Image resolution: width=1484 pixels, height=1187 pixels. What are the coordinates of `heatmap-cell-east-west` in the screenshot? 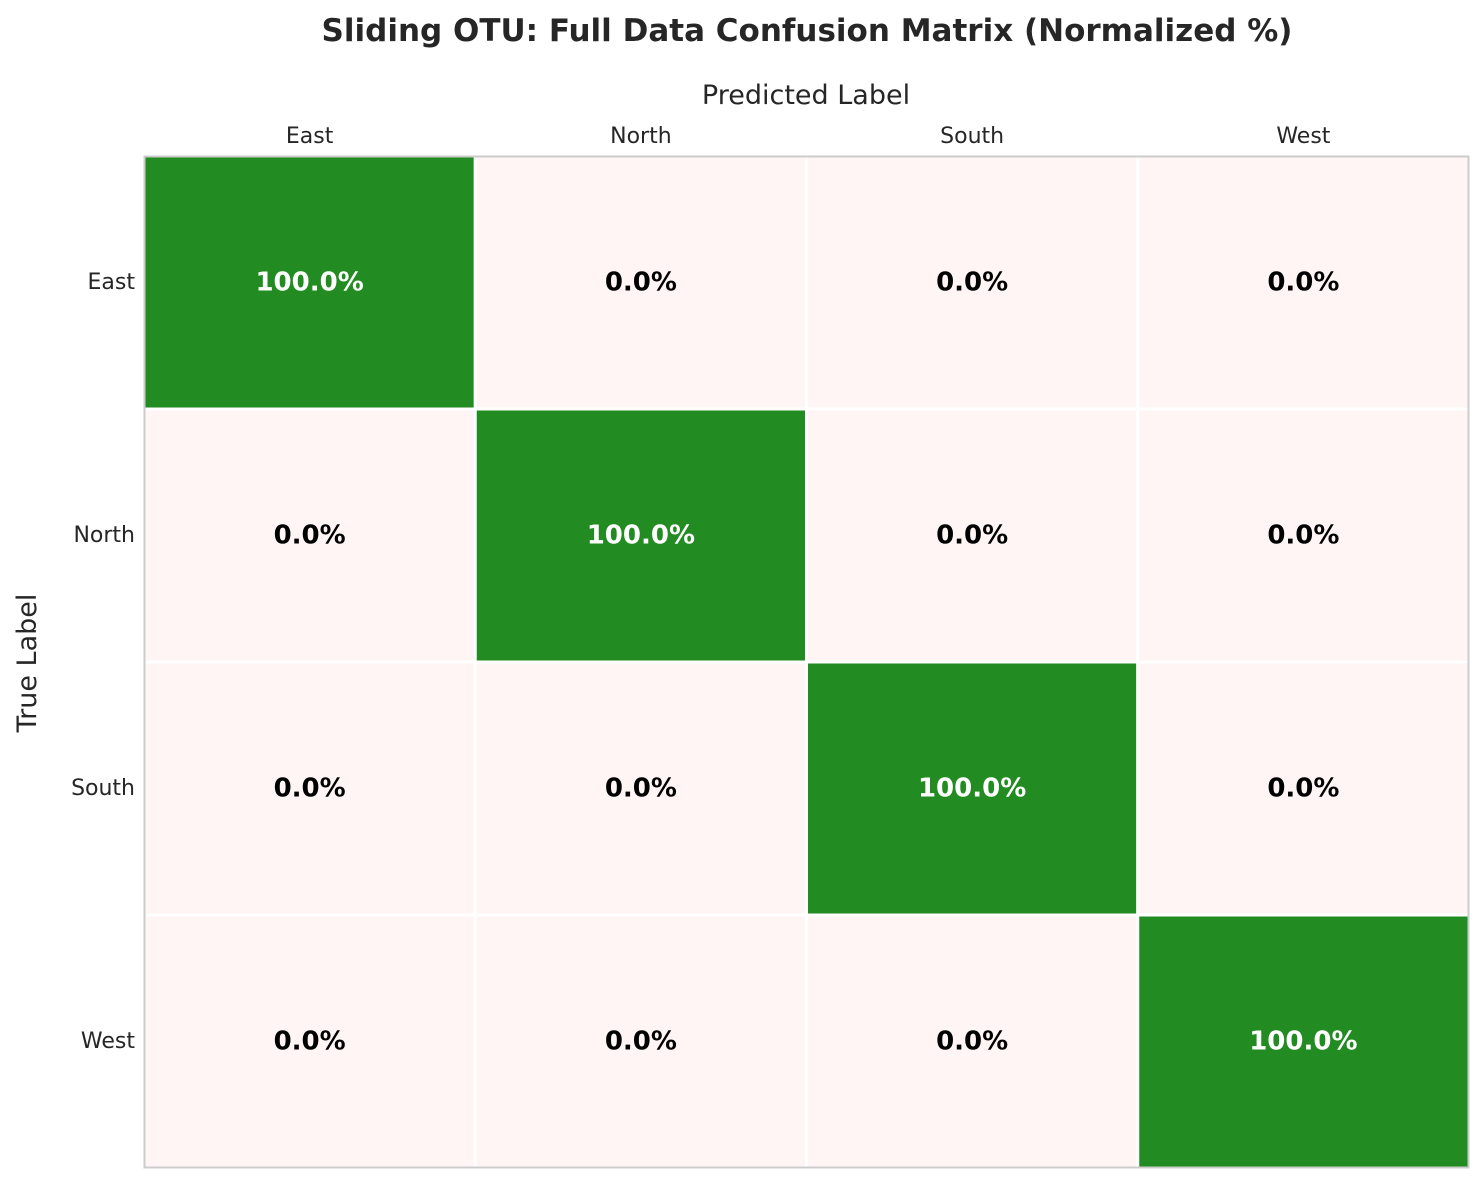 It's located at (1303, 282).